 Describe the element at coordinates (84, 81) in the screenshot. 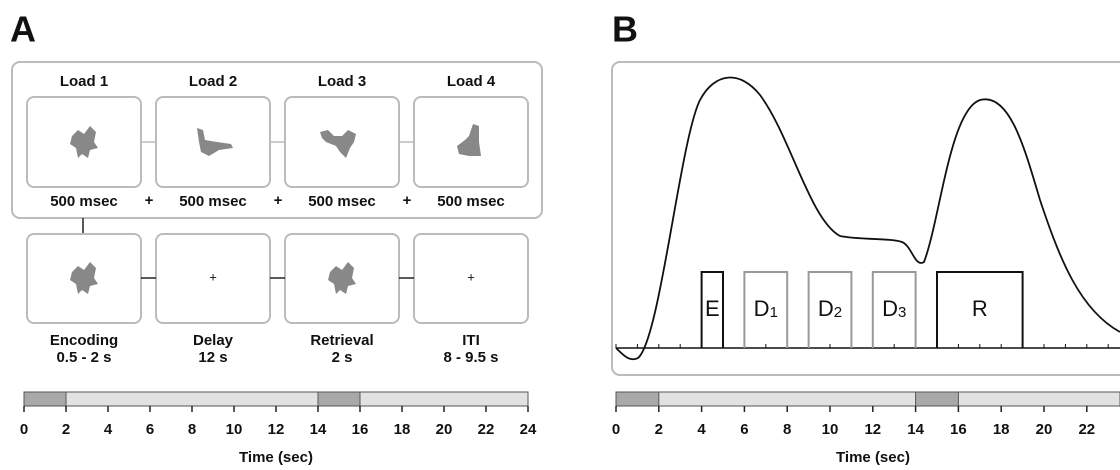

I see `load-title: Load 1` at that location.